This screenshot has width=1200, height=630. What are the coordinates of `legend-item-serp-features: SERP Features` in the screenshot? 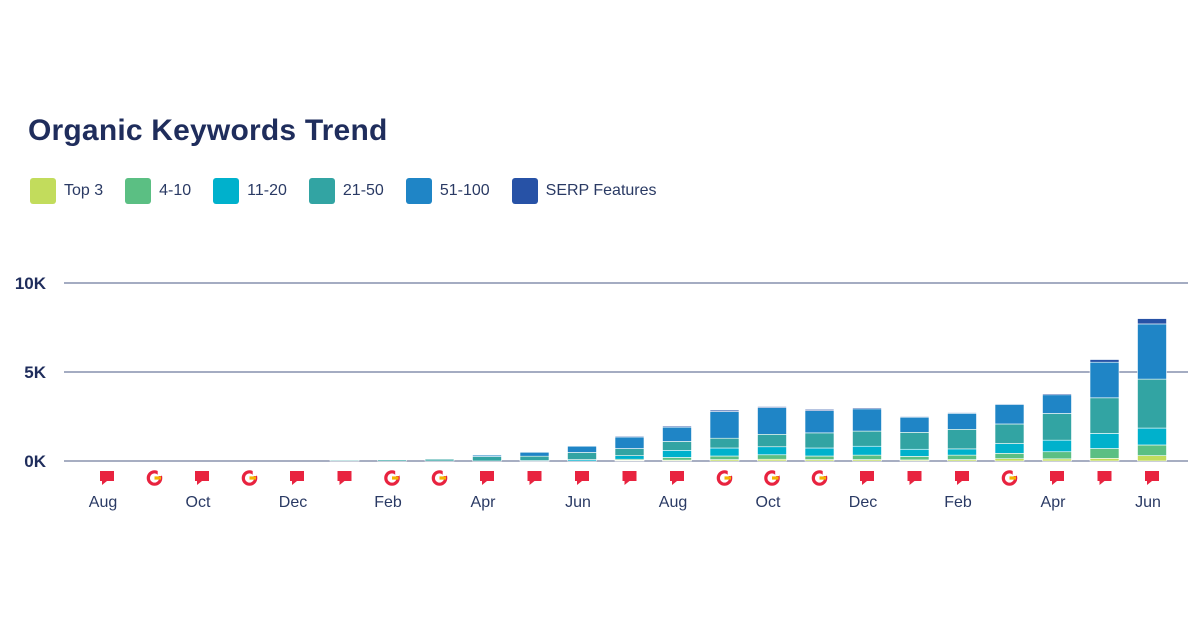 It's located at (584, 191).